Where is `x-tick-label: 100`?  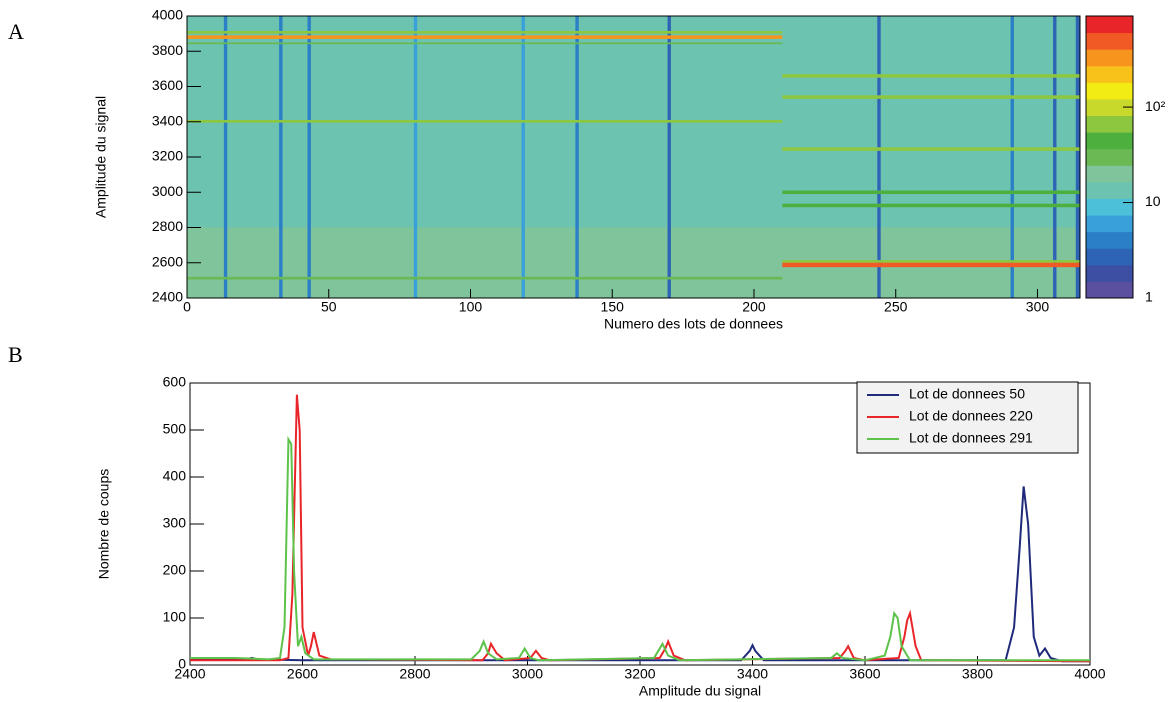
x-tick-label: 100 is located at coordinates (471, 307).